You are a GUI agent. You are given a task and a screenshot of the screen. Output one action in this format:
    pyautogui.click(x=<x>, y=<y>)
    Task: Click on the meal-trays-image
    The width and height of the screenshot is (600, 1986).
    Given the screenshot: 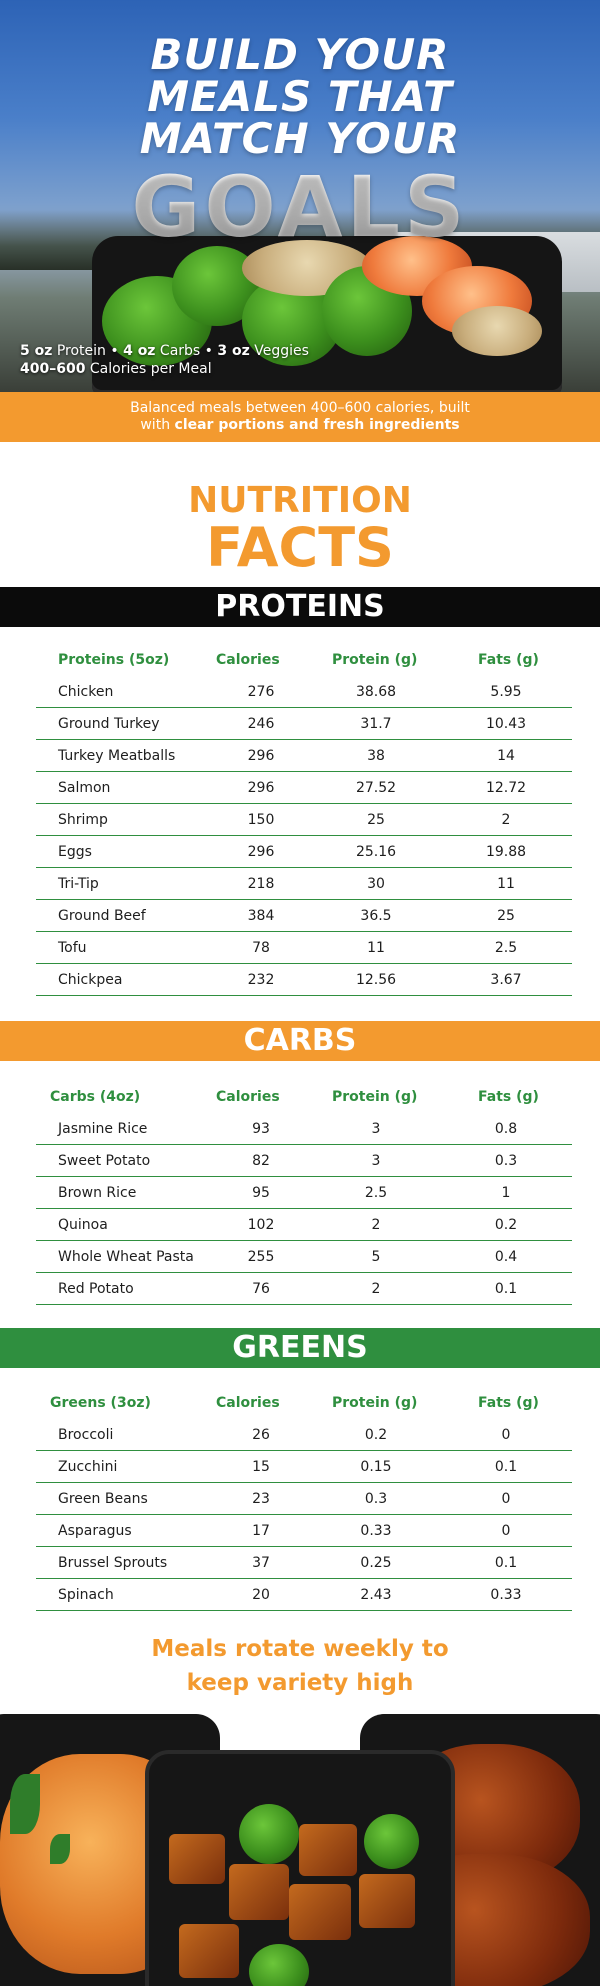 What is the action you would take?
    pyautogui.click(x=300, y=1850)
    